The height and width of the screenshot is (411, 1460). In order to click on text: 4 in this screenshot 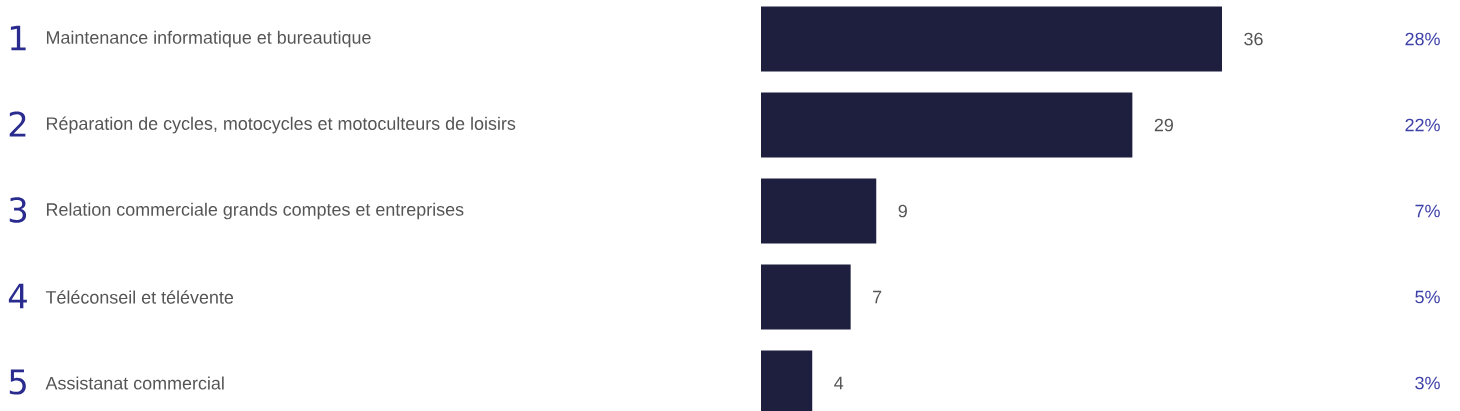, I will do `click(17, 296)`.